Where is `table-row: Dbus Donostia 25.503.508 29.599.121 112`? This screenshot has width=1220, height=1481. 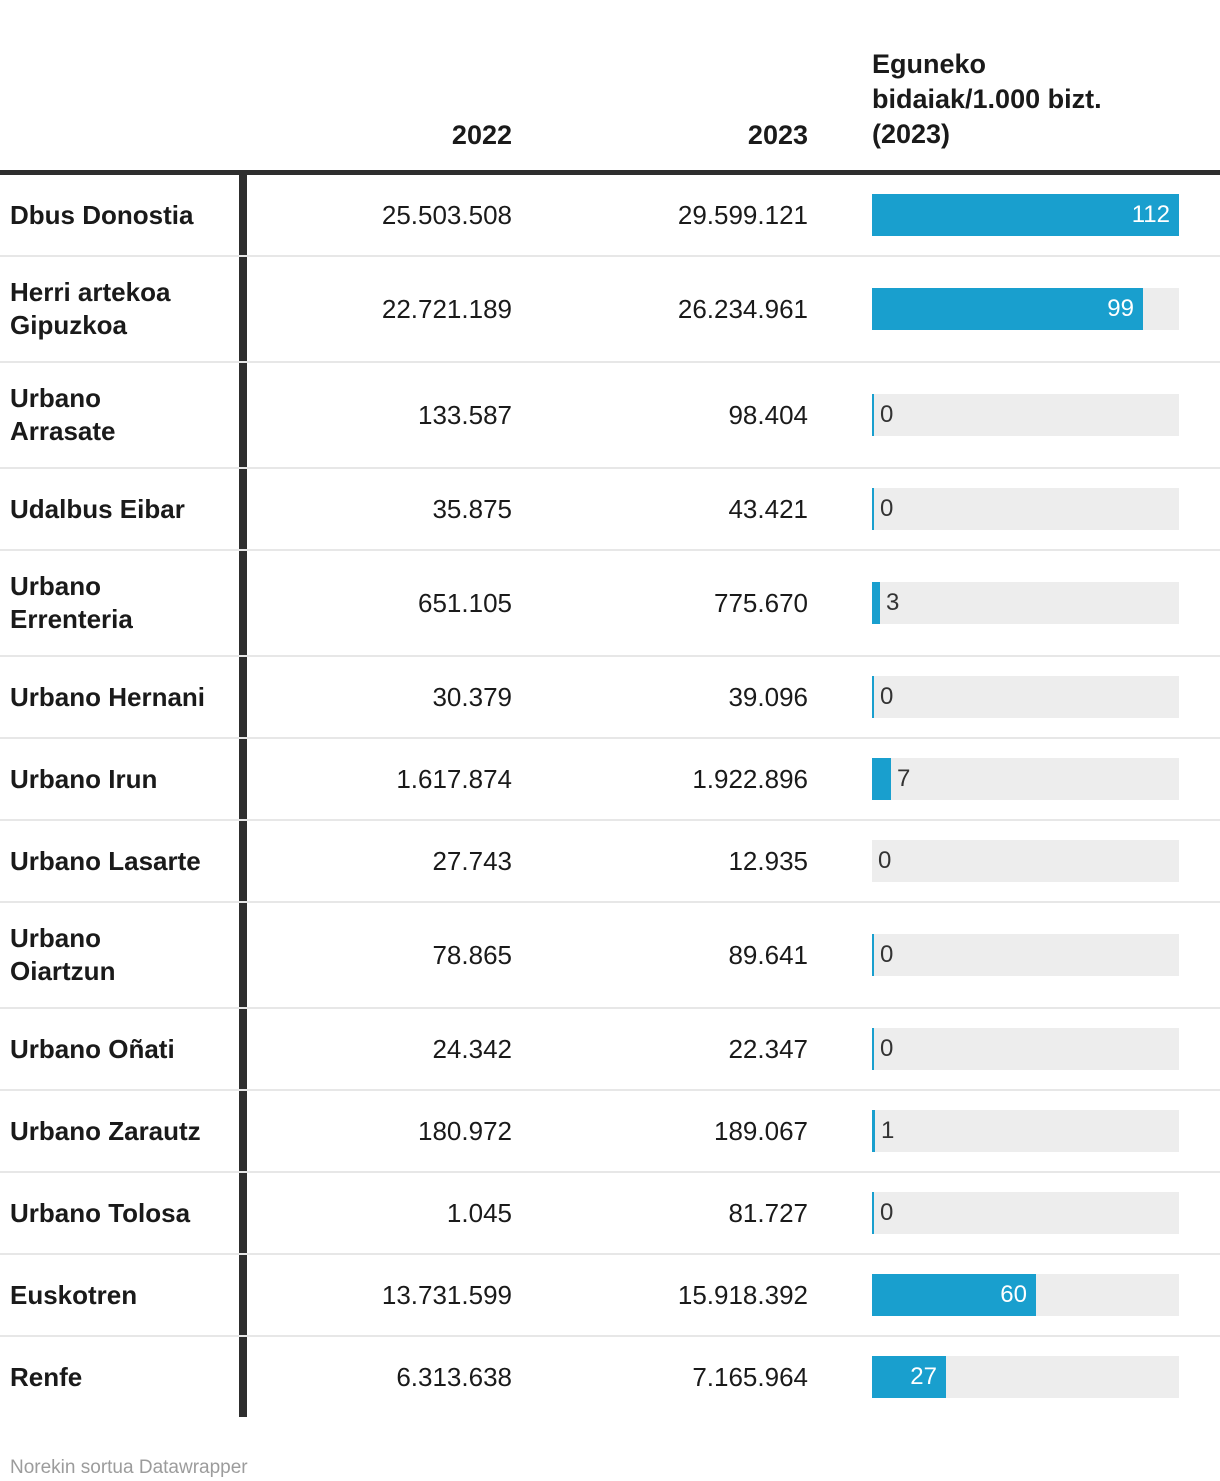 table-row: Dbus Donostia 25.503.508 29.599.121 112 is located at coordinates (610, 216).